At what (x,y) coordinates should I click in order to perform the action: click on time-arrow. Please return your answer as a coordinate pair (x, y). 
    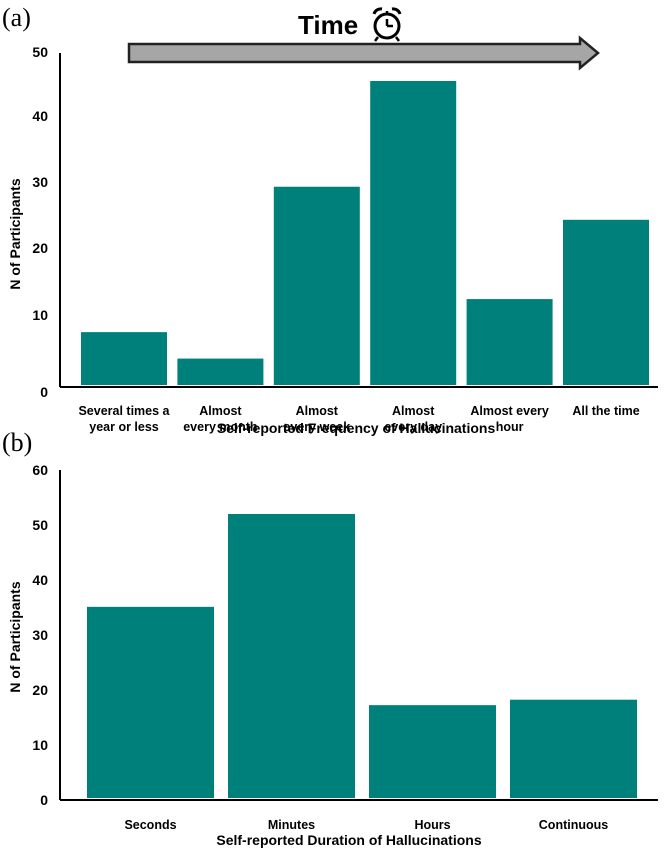
    Looking at the image, I should click on (363, 53).